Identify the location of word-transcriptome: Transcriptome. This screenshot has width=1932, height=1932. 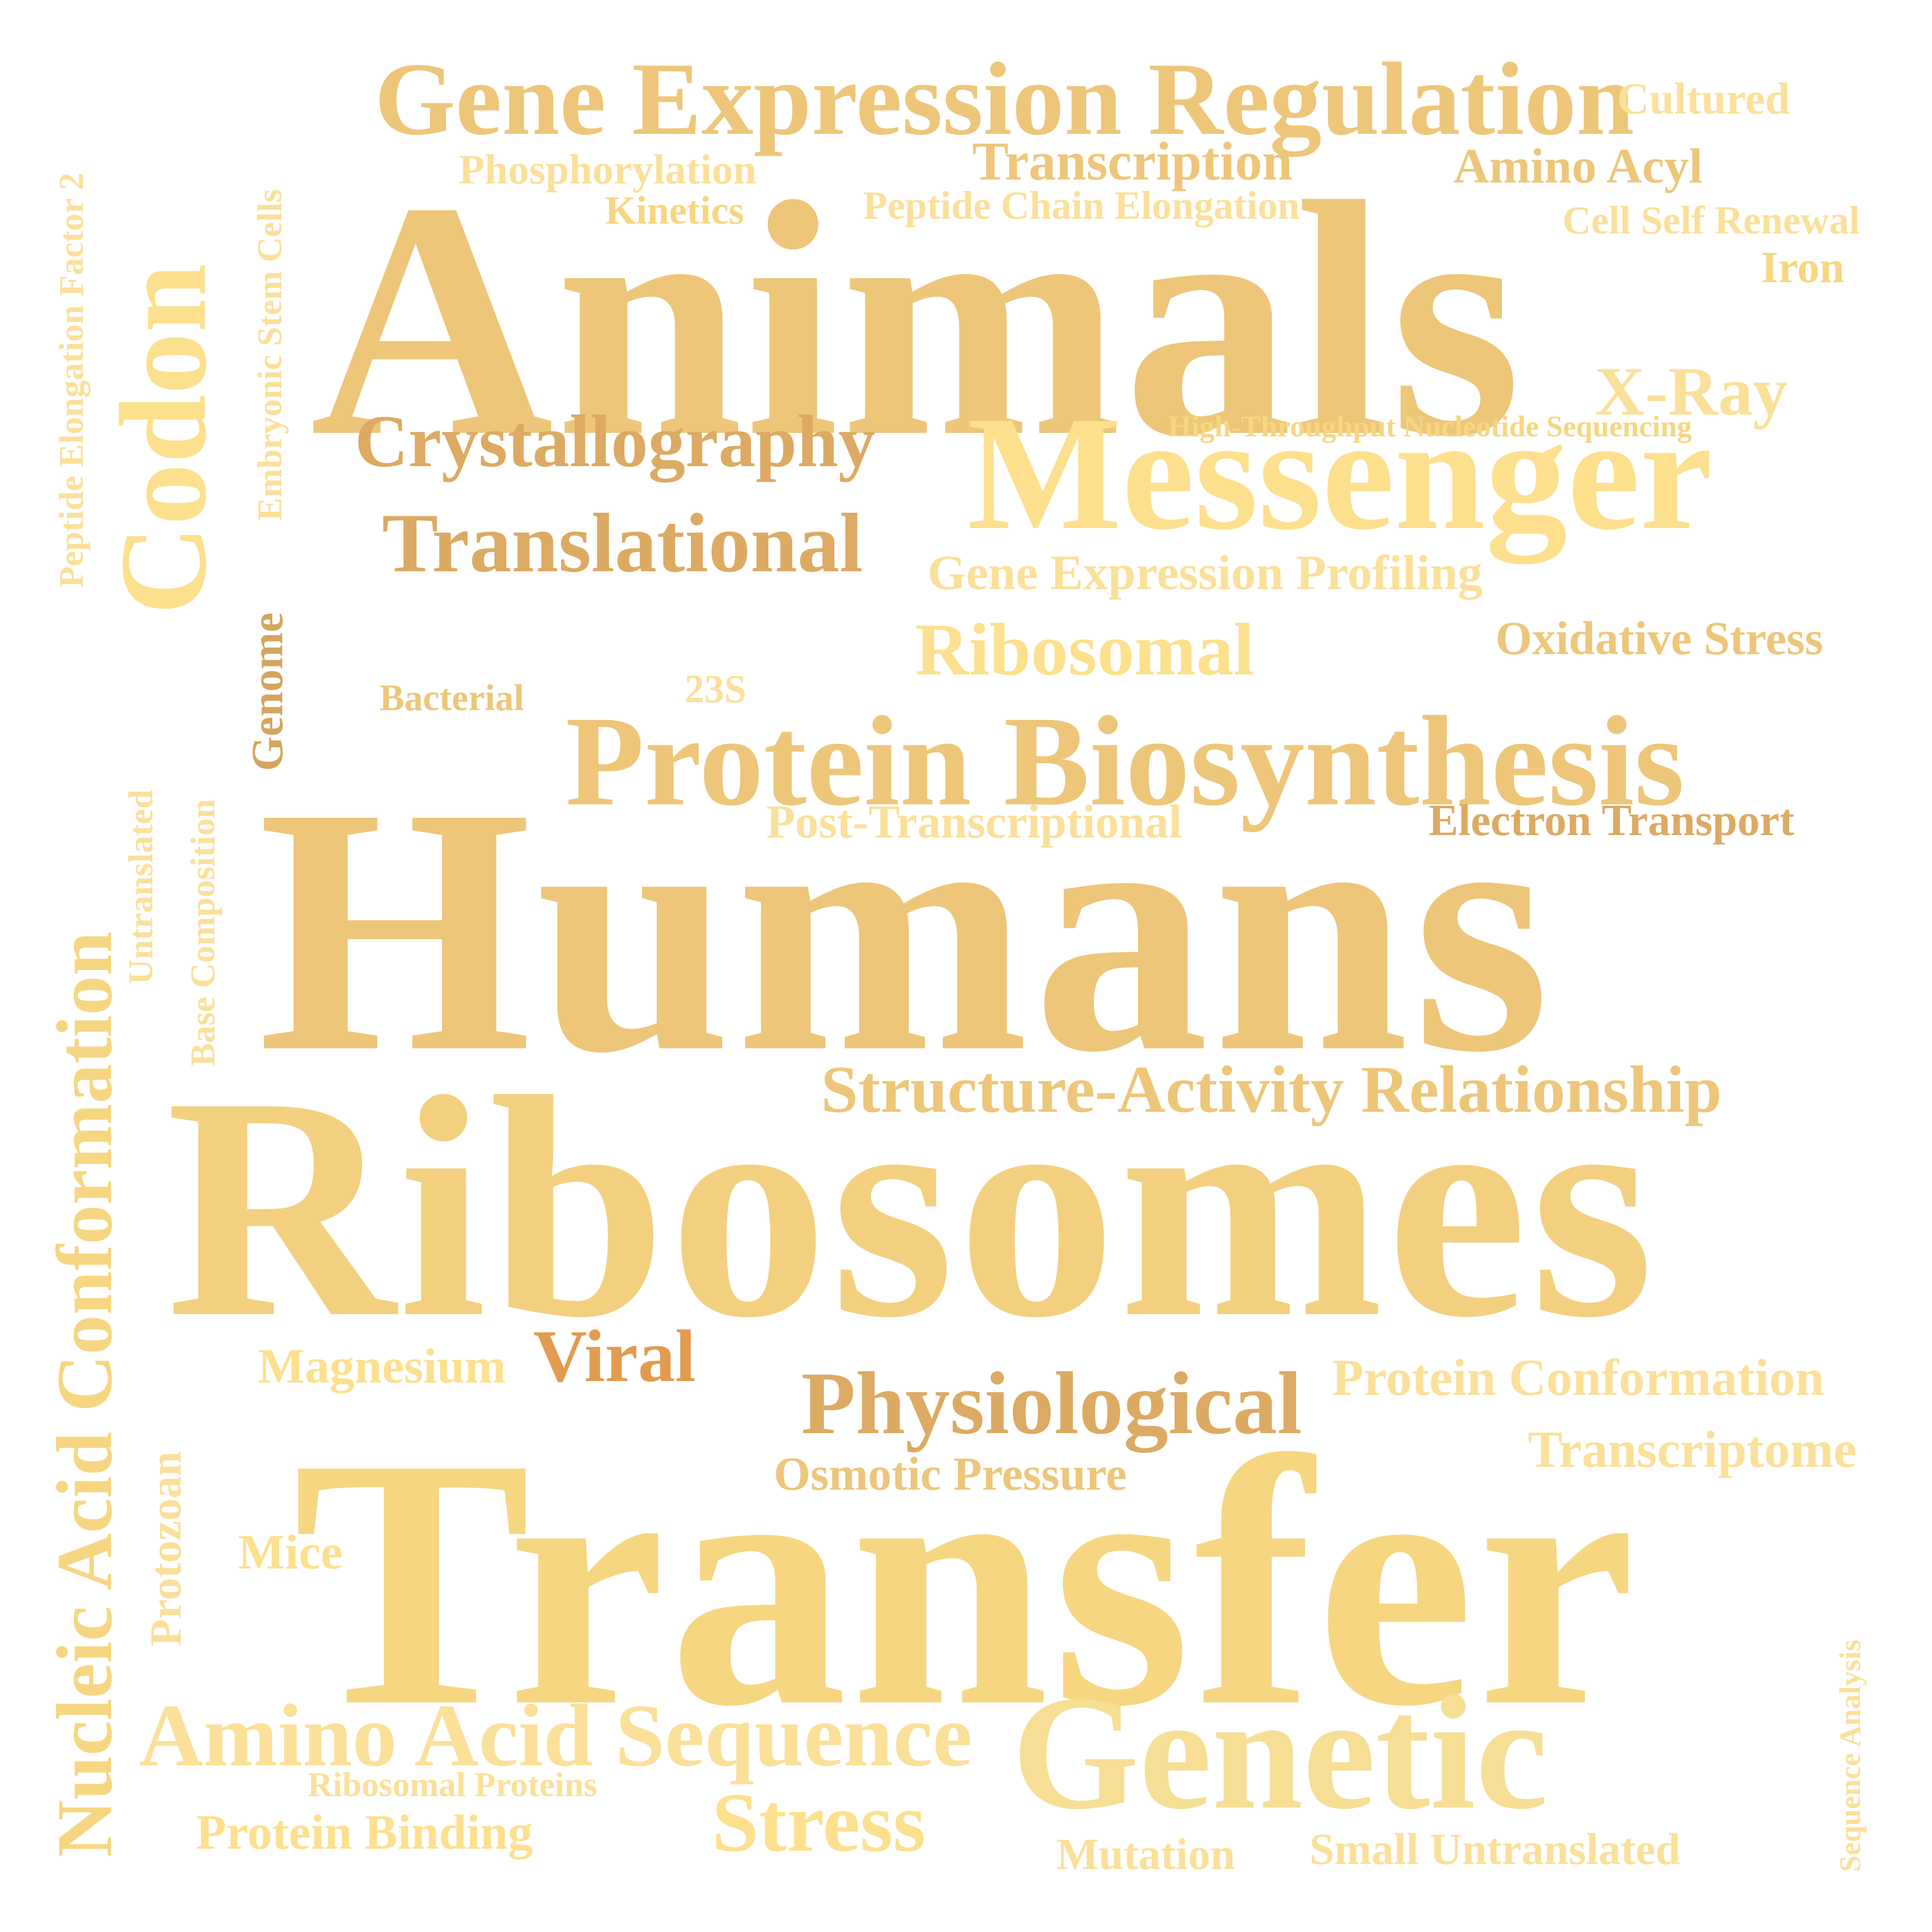
(1693, 1449).